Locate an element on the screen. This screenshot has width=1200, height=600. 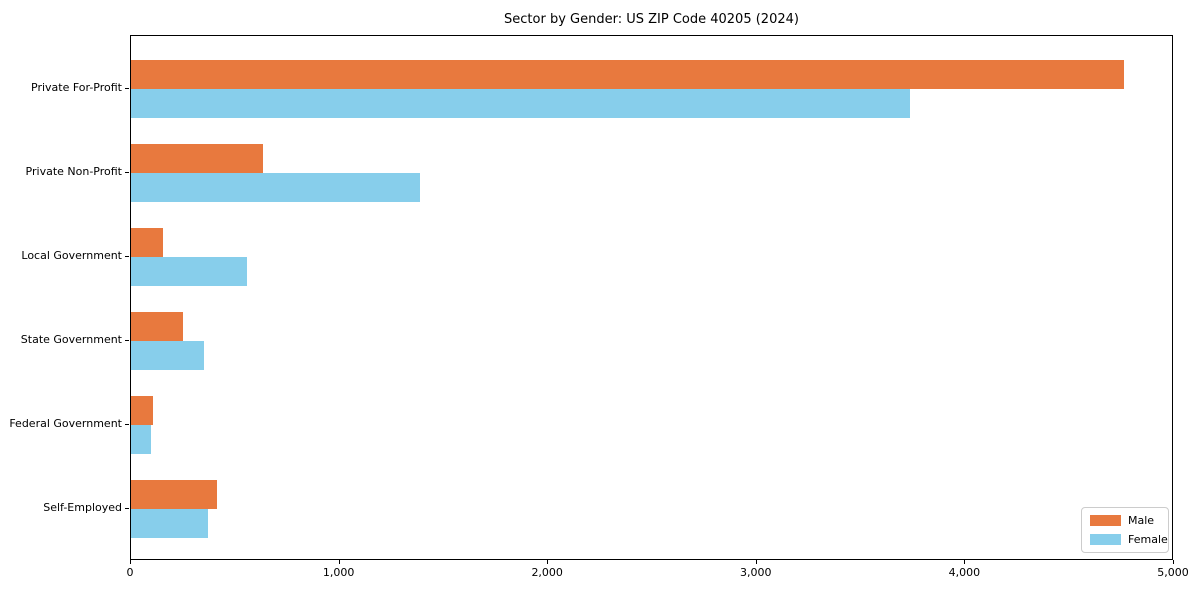
y-tick-label: State Government is located at coordinates (71, 339).